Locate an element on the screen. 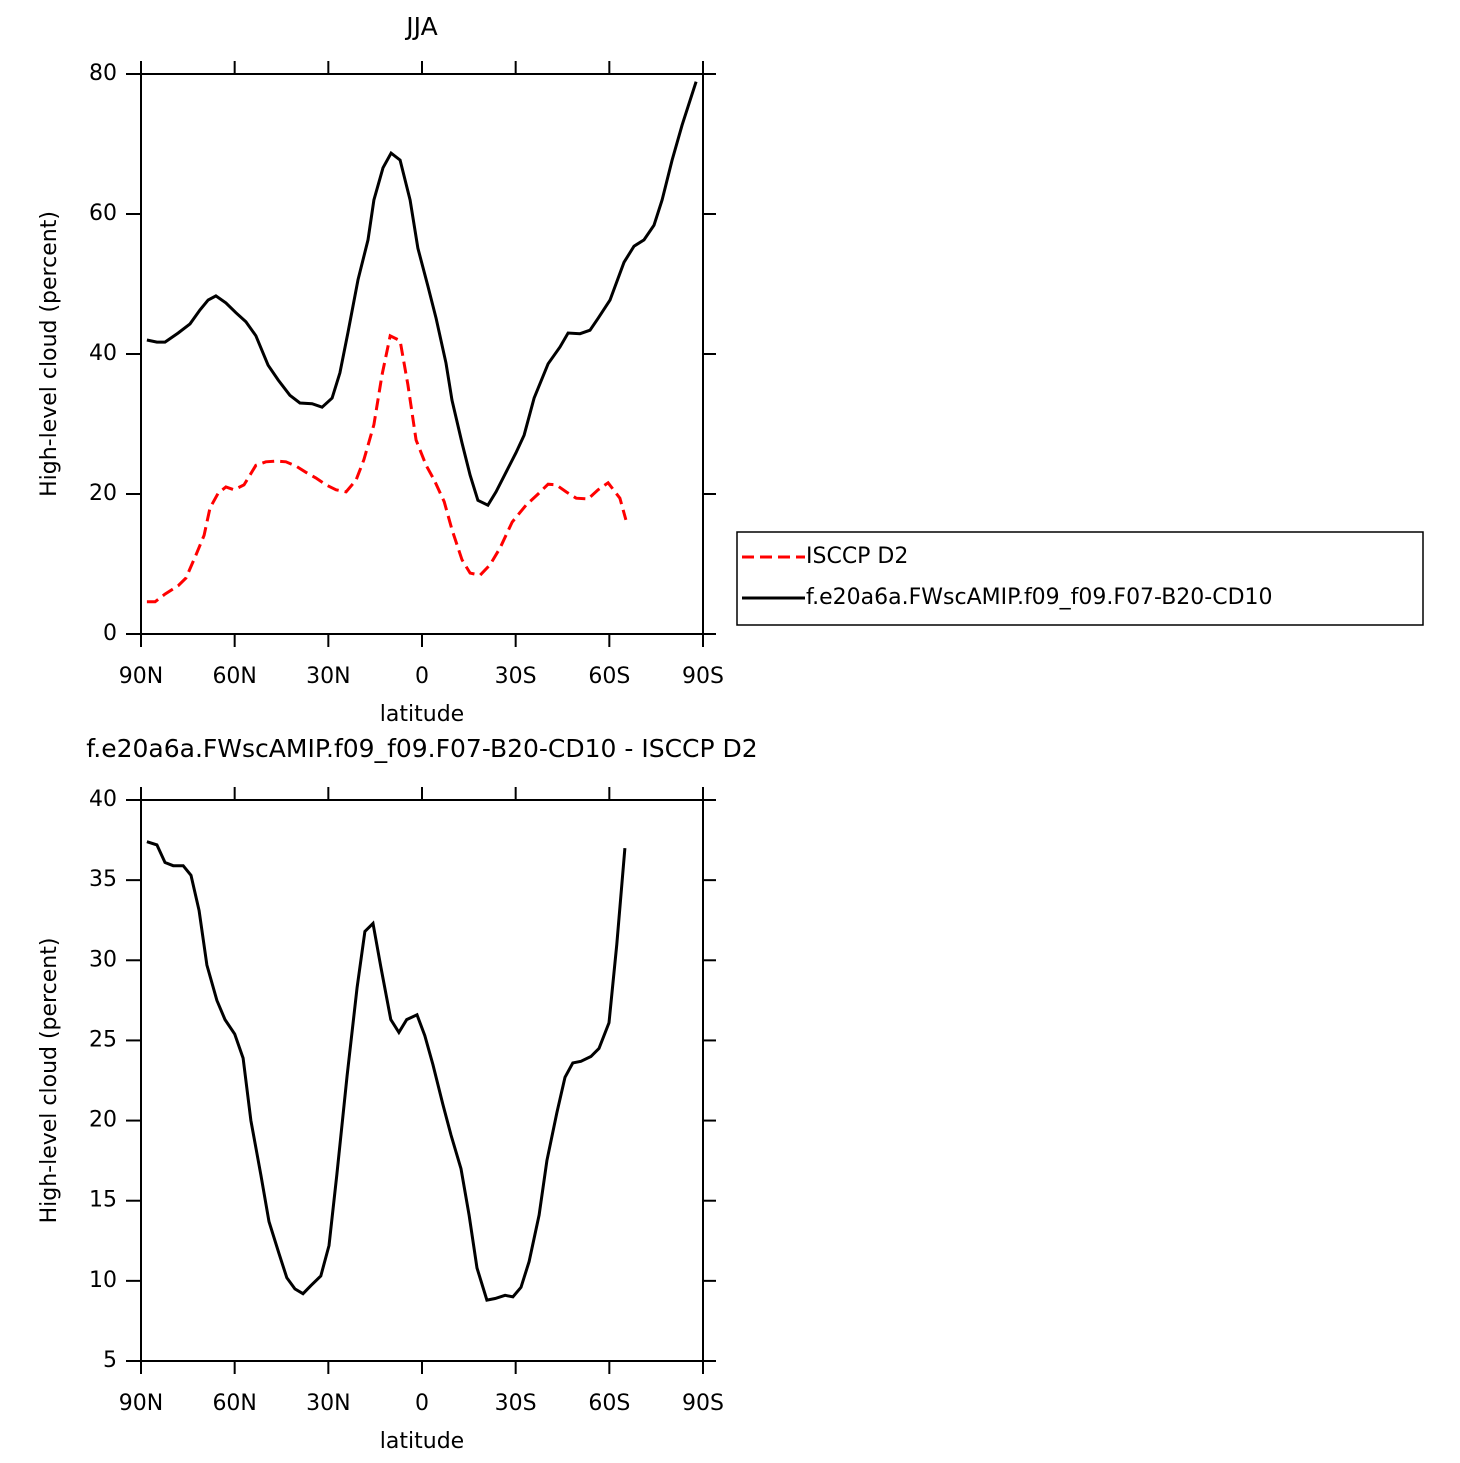  y-tick-label: 80 is located at coordinates (103, 73).